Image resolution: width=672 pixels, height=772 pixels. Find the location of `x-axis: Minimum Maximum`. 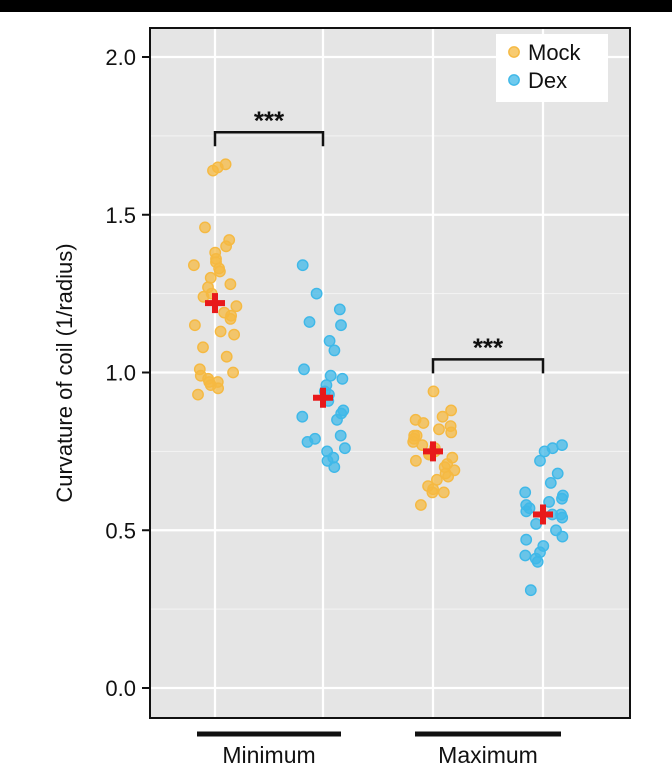

x-axis: Minimum Maximum is located at coordinates (379, 749).